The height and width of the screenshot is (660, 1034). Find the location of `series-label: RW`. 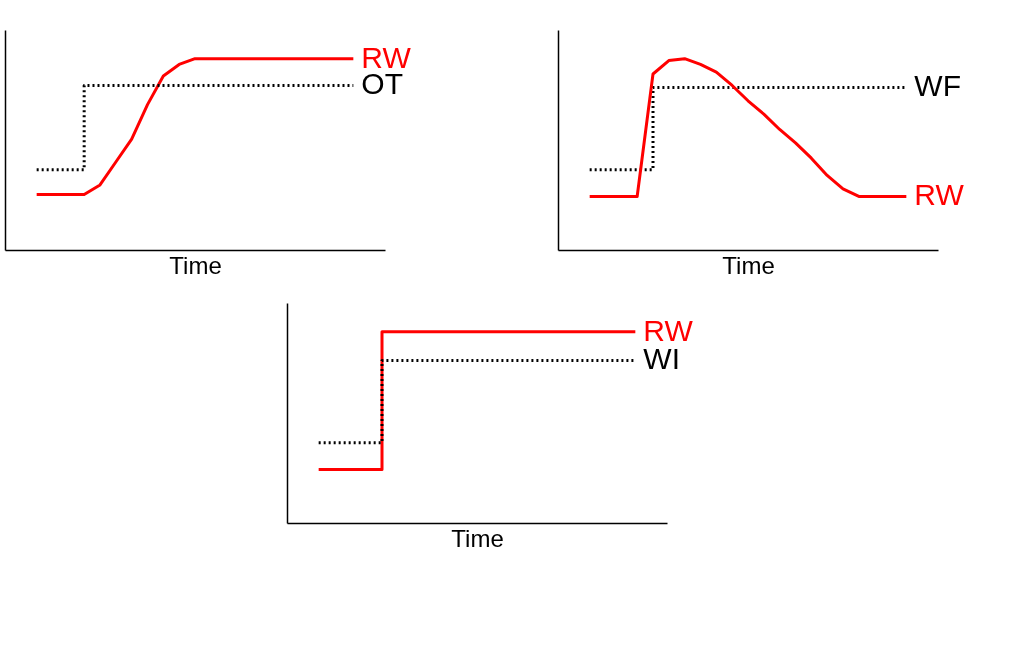

series-label: RW is located at coordinates (939, 195).